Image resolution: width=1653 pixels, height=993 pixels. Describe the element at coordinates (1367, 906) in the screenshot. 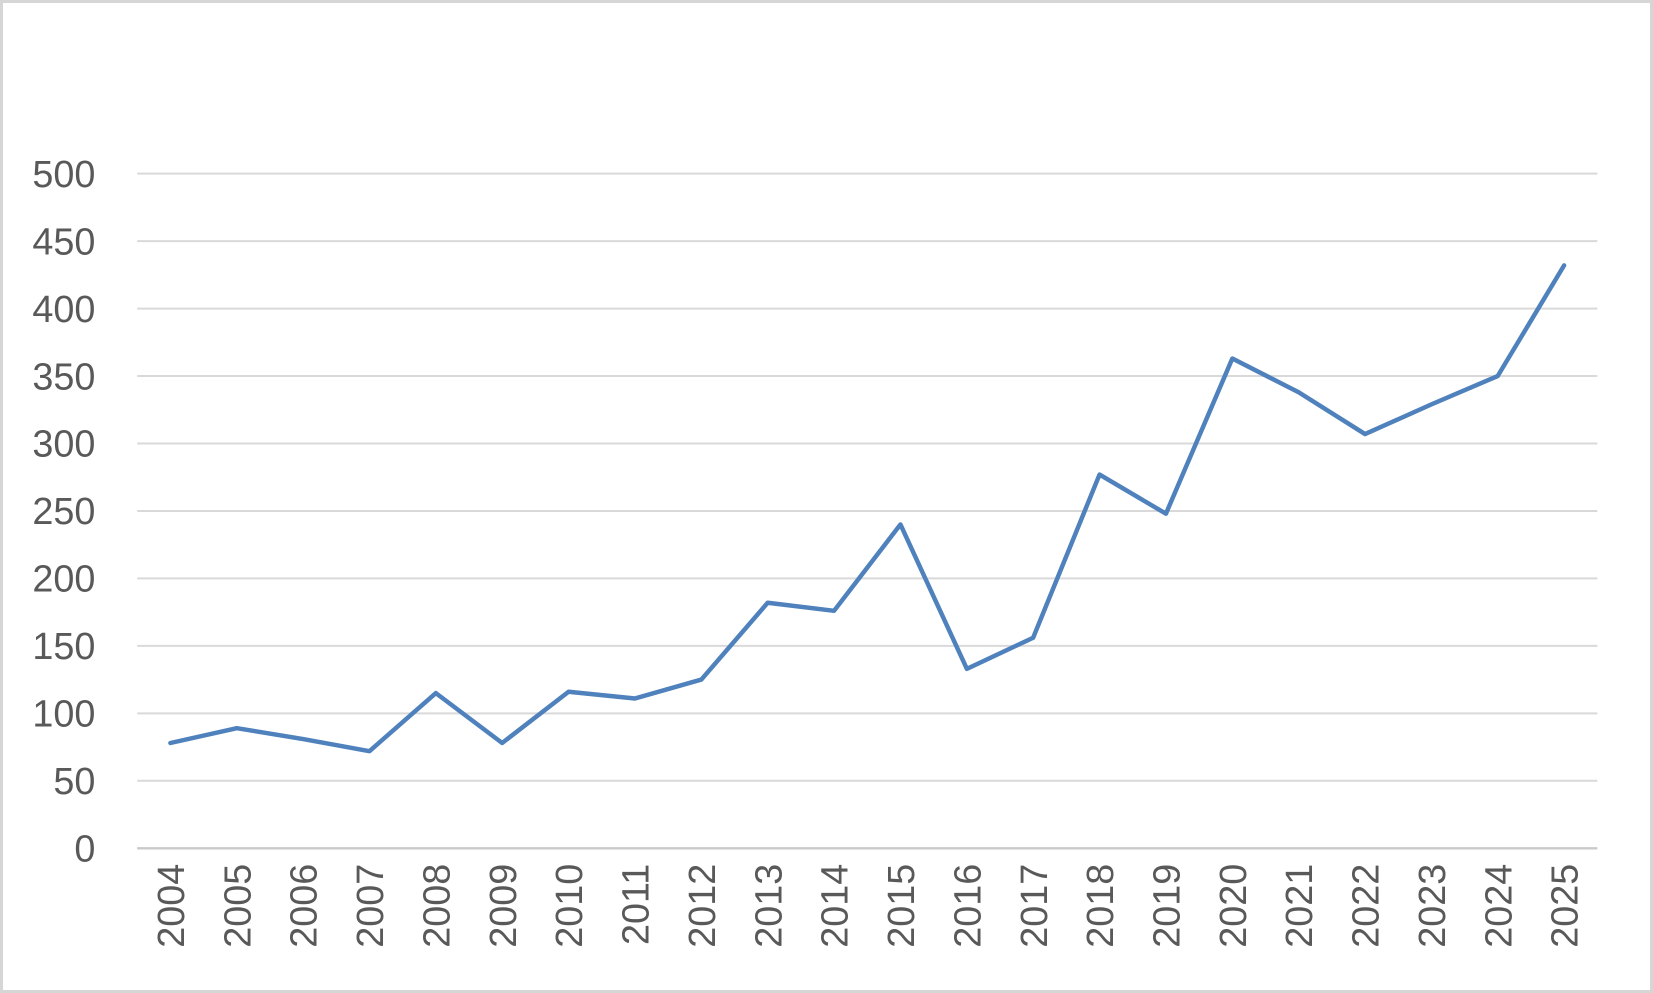

I see `x-axis-tick-label: 2022` at that location.